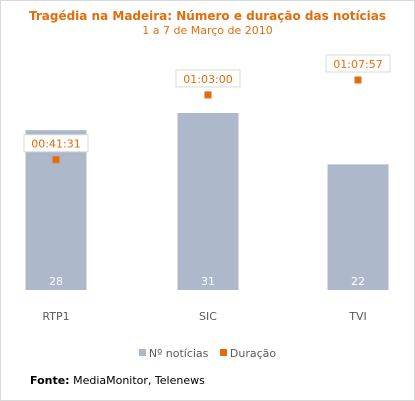 Image resolution: width=415 pixels, height=401 pixels. I want to click on bar-sic, so click(208, 201).